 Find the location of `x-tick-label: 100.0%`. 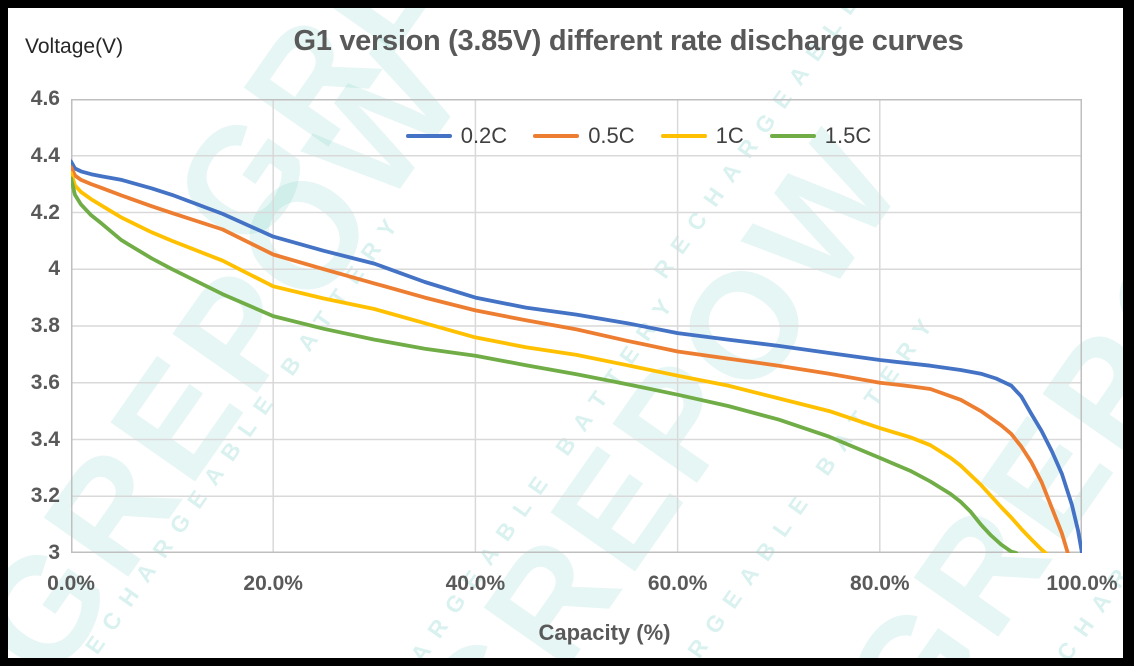

x-tick-label: 100.0% is located at coordinates (1082, 583).